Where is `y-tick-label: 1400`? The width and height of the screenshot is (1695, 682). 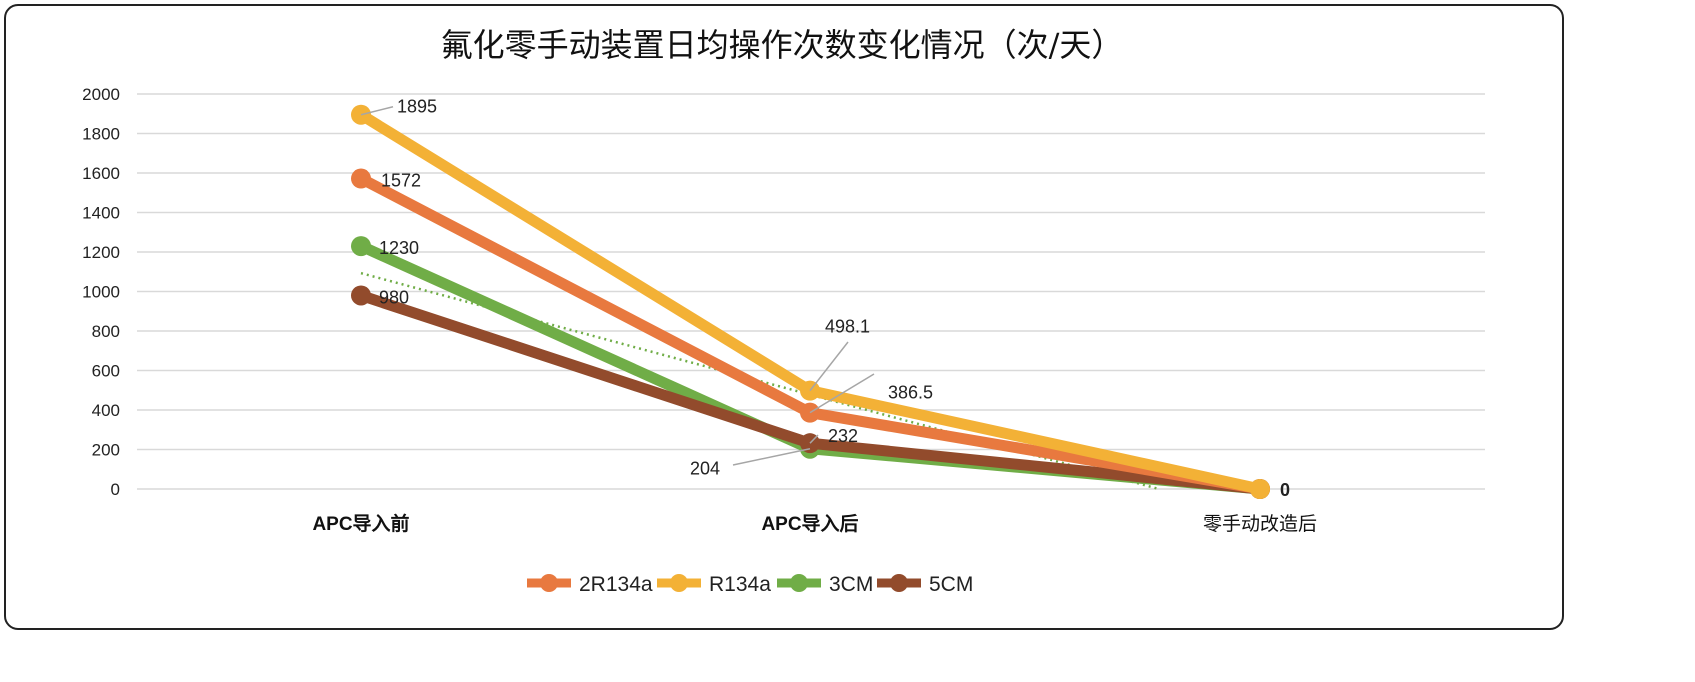 y-tick-label: 1400 is located at coordinates (101, 213).